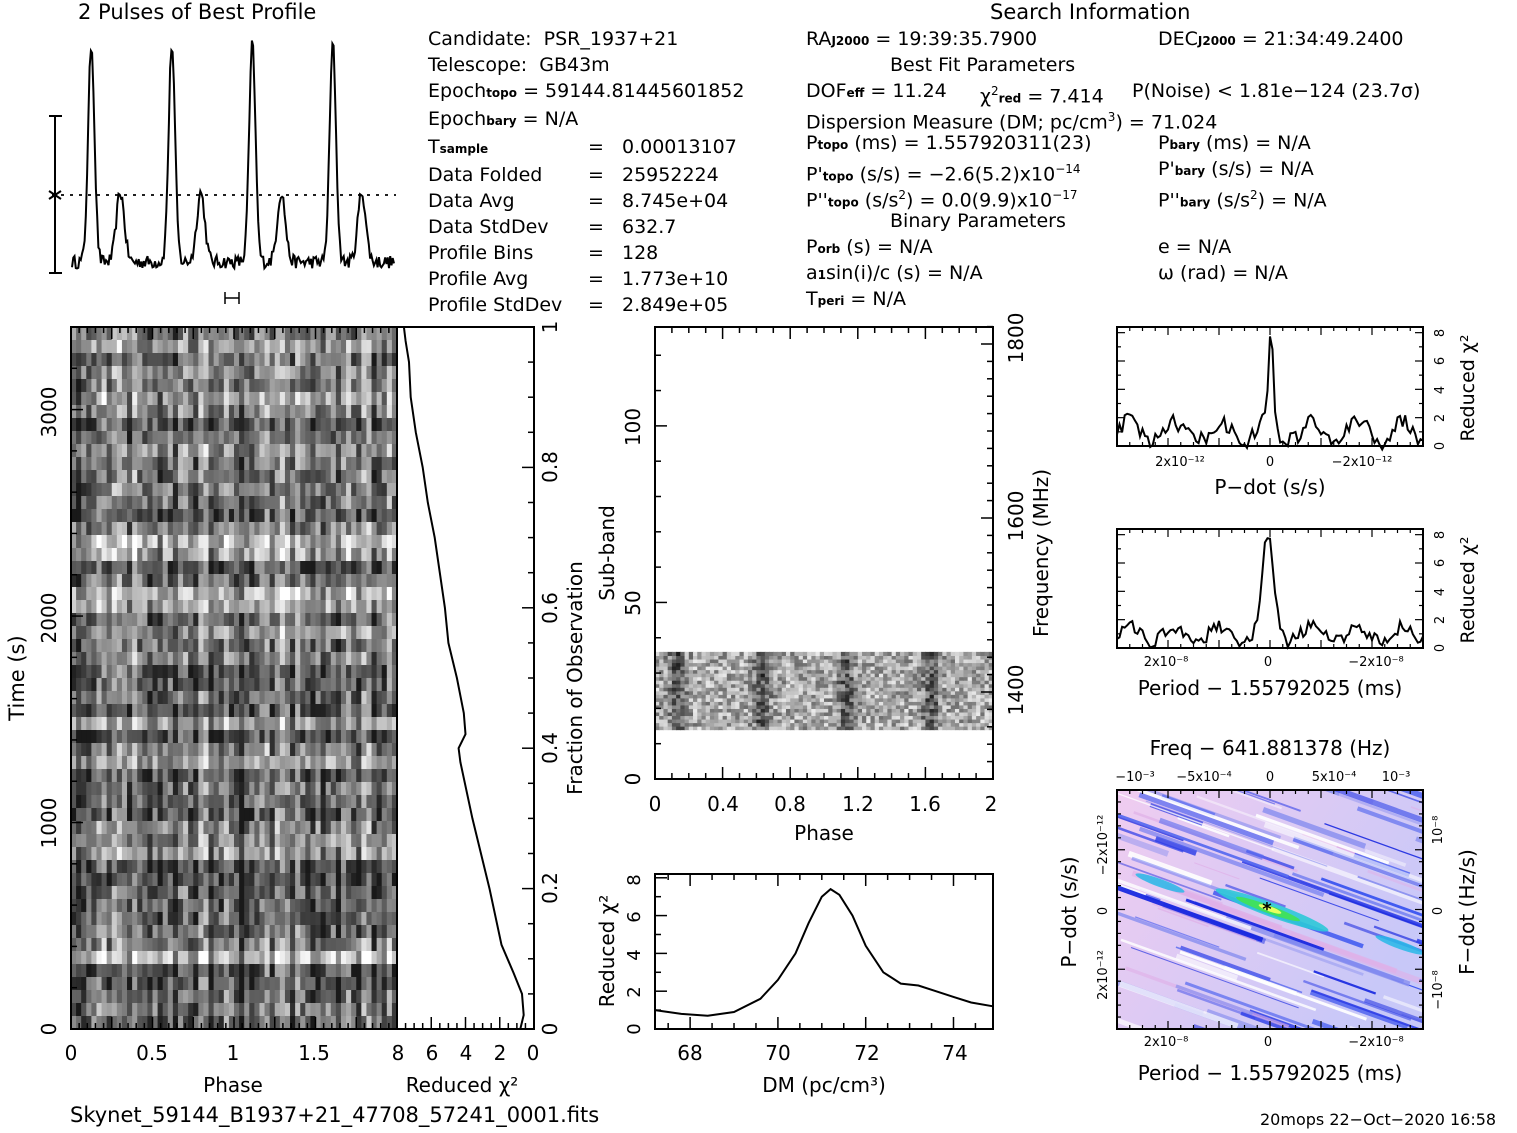 This screenshot has height=1133, width=1517. I want to click on porb-line: Porb (s) = N/A, so click(869, 247).